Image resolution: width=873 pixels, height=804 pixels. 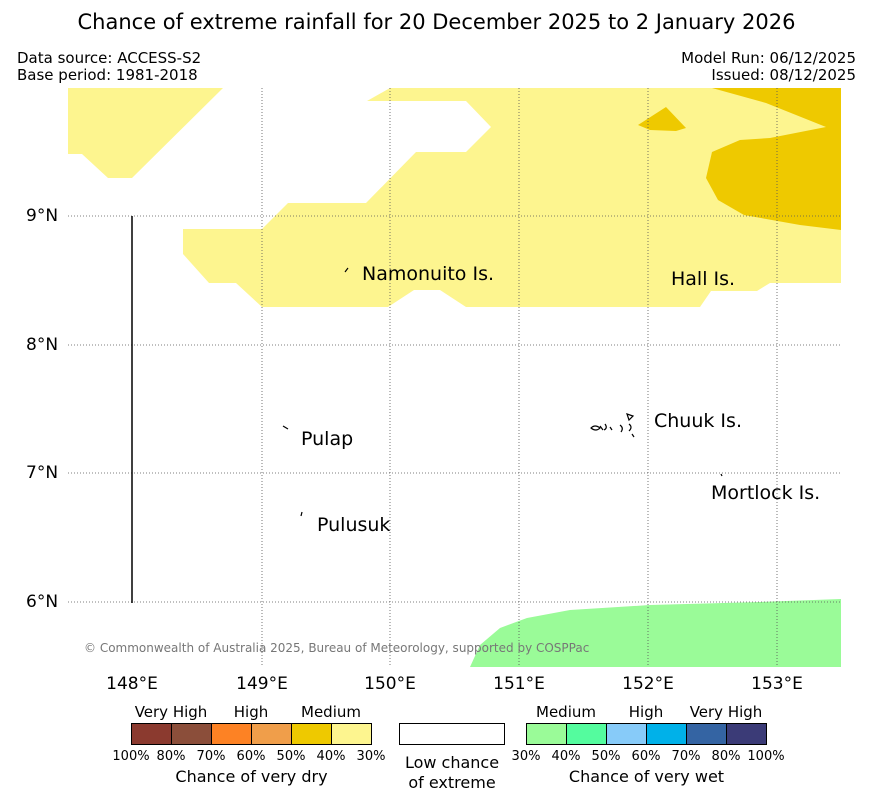 I want to click on issued-date: Issued: 08/12/2025, so click(x=783, y=75).